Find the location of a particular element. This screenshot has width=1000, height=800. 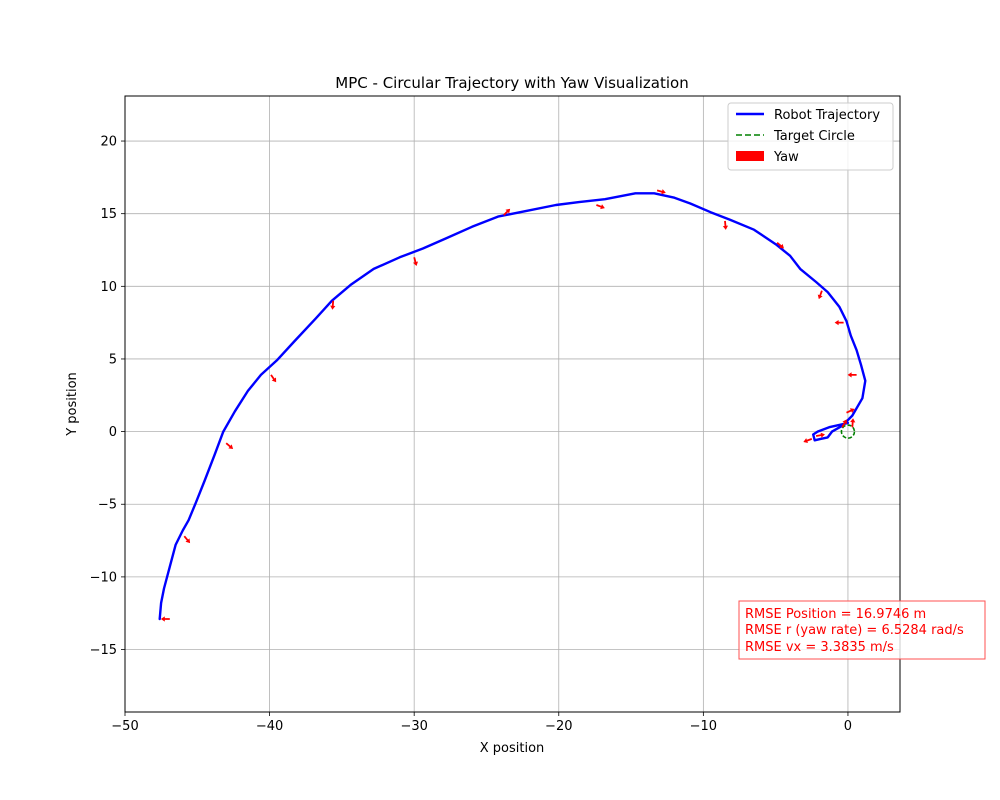

x-tick-label: −20 is located at coordinates (558, 726).